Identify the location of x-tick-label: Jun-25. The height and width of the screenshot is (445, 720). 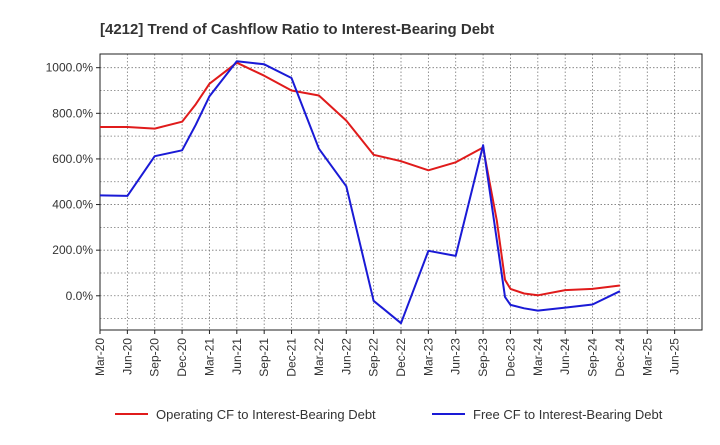
(675, 356).